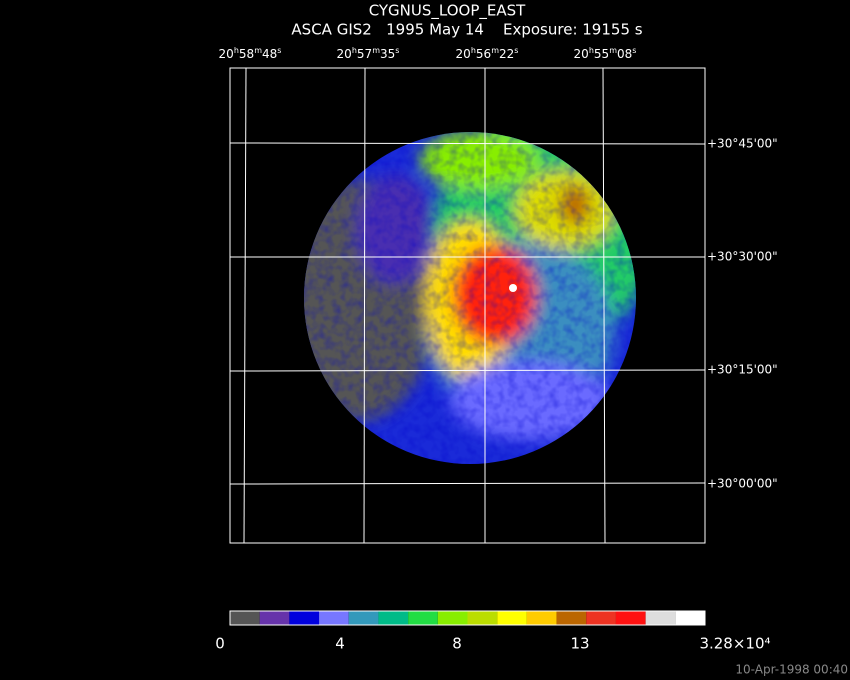 The width and height of the screenshot is (850, 680). I want to click on colorbar-label: 0, so click(220, 644).